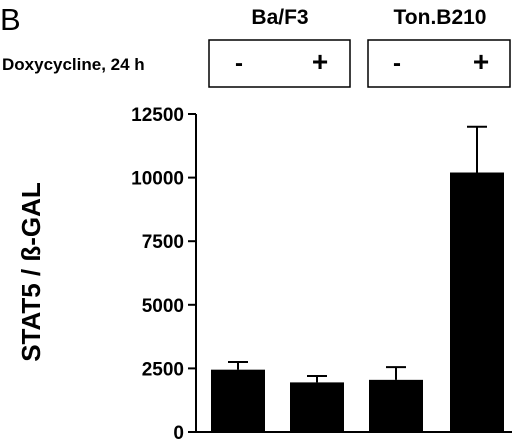 The height and width of the screenshot is (447, 520). Describe the element at coordinates (320, 61) in the screenshot. I see `condition-sign-baf3-plus: +` at that location.